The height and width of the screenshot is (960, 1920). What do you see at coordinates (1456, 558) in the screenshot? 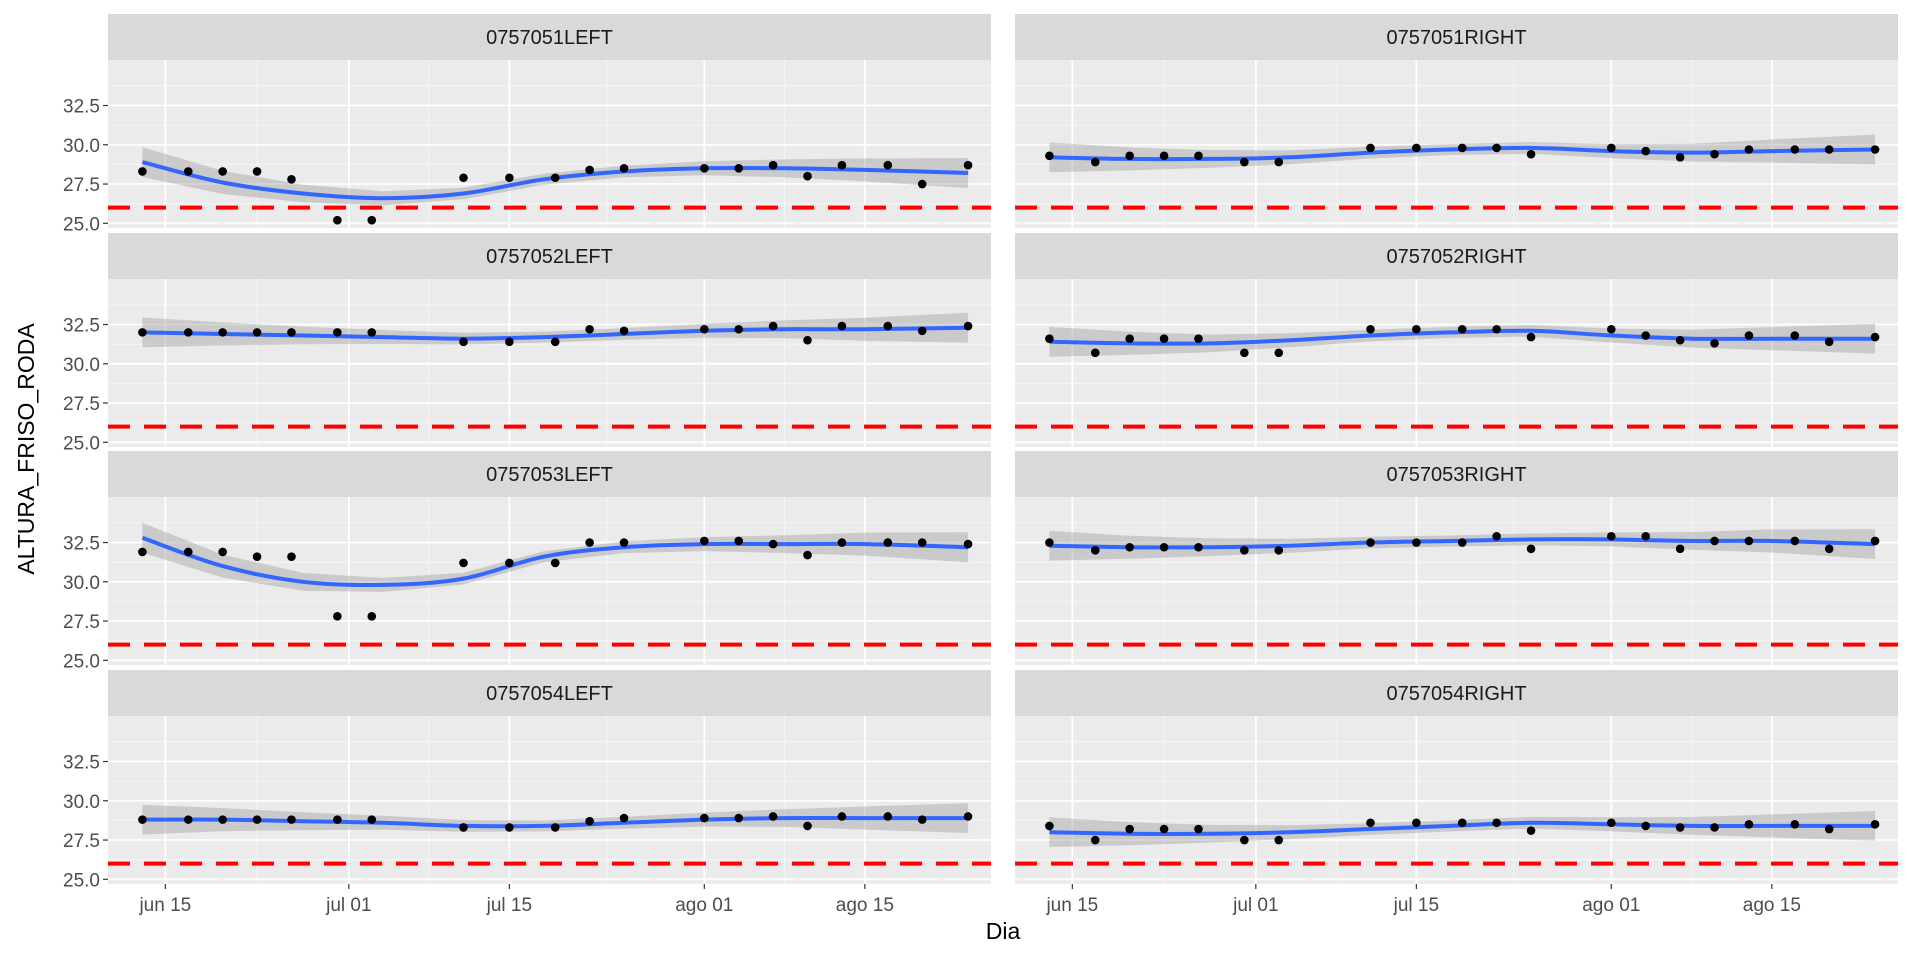
I see `facet-panel: 0757053RIGHT` at bounding box center [1456, 558].